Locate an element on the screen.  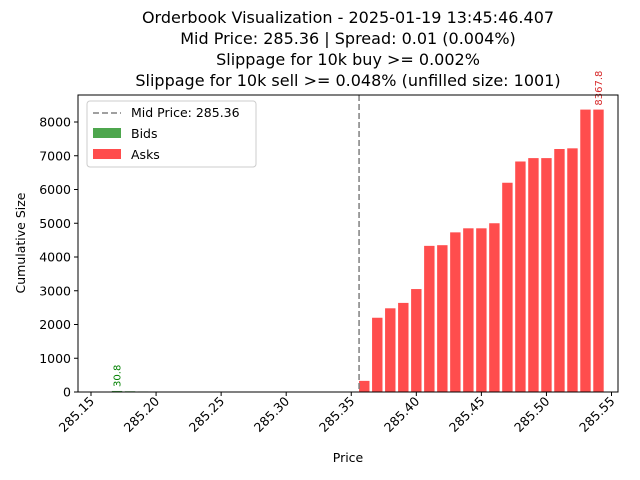
legend-box is located at coordinates (171, 134).